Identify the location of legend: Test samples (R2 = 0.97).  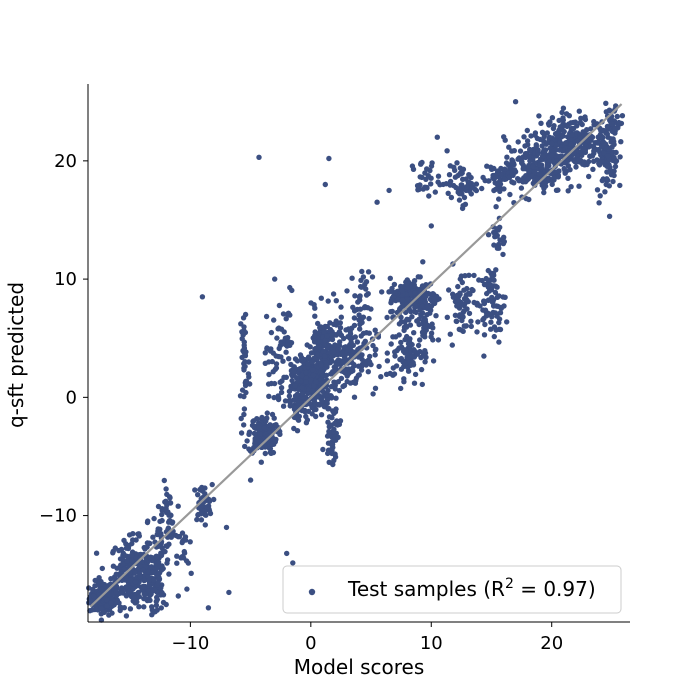
(452, 589).